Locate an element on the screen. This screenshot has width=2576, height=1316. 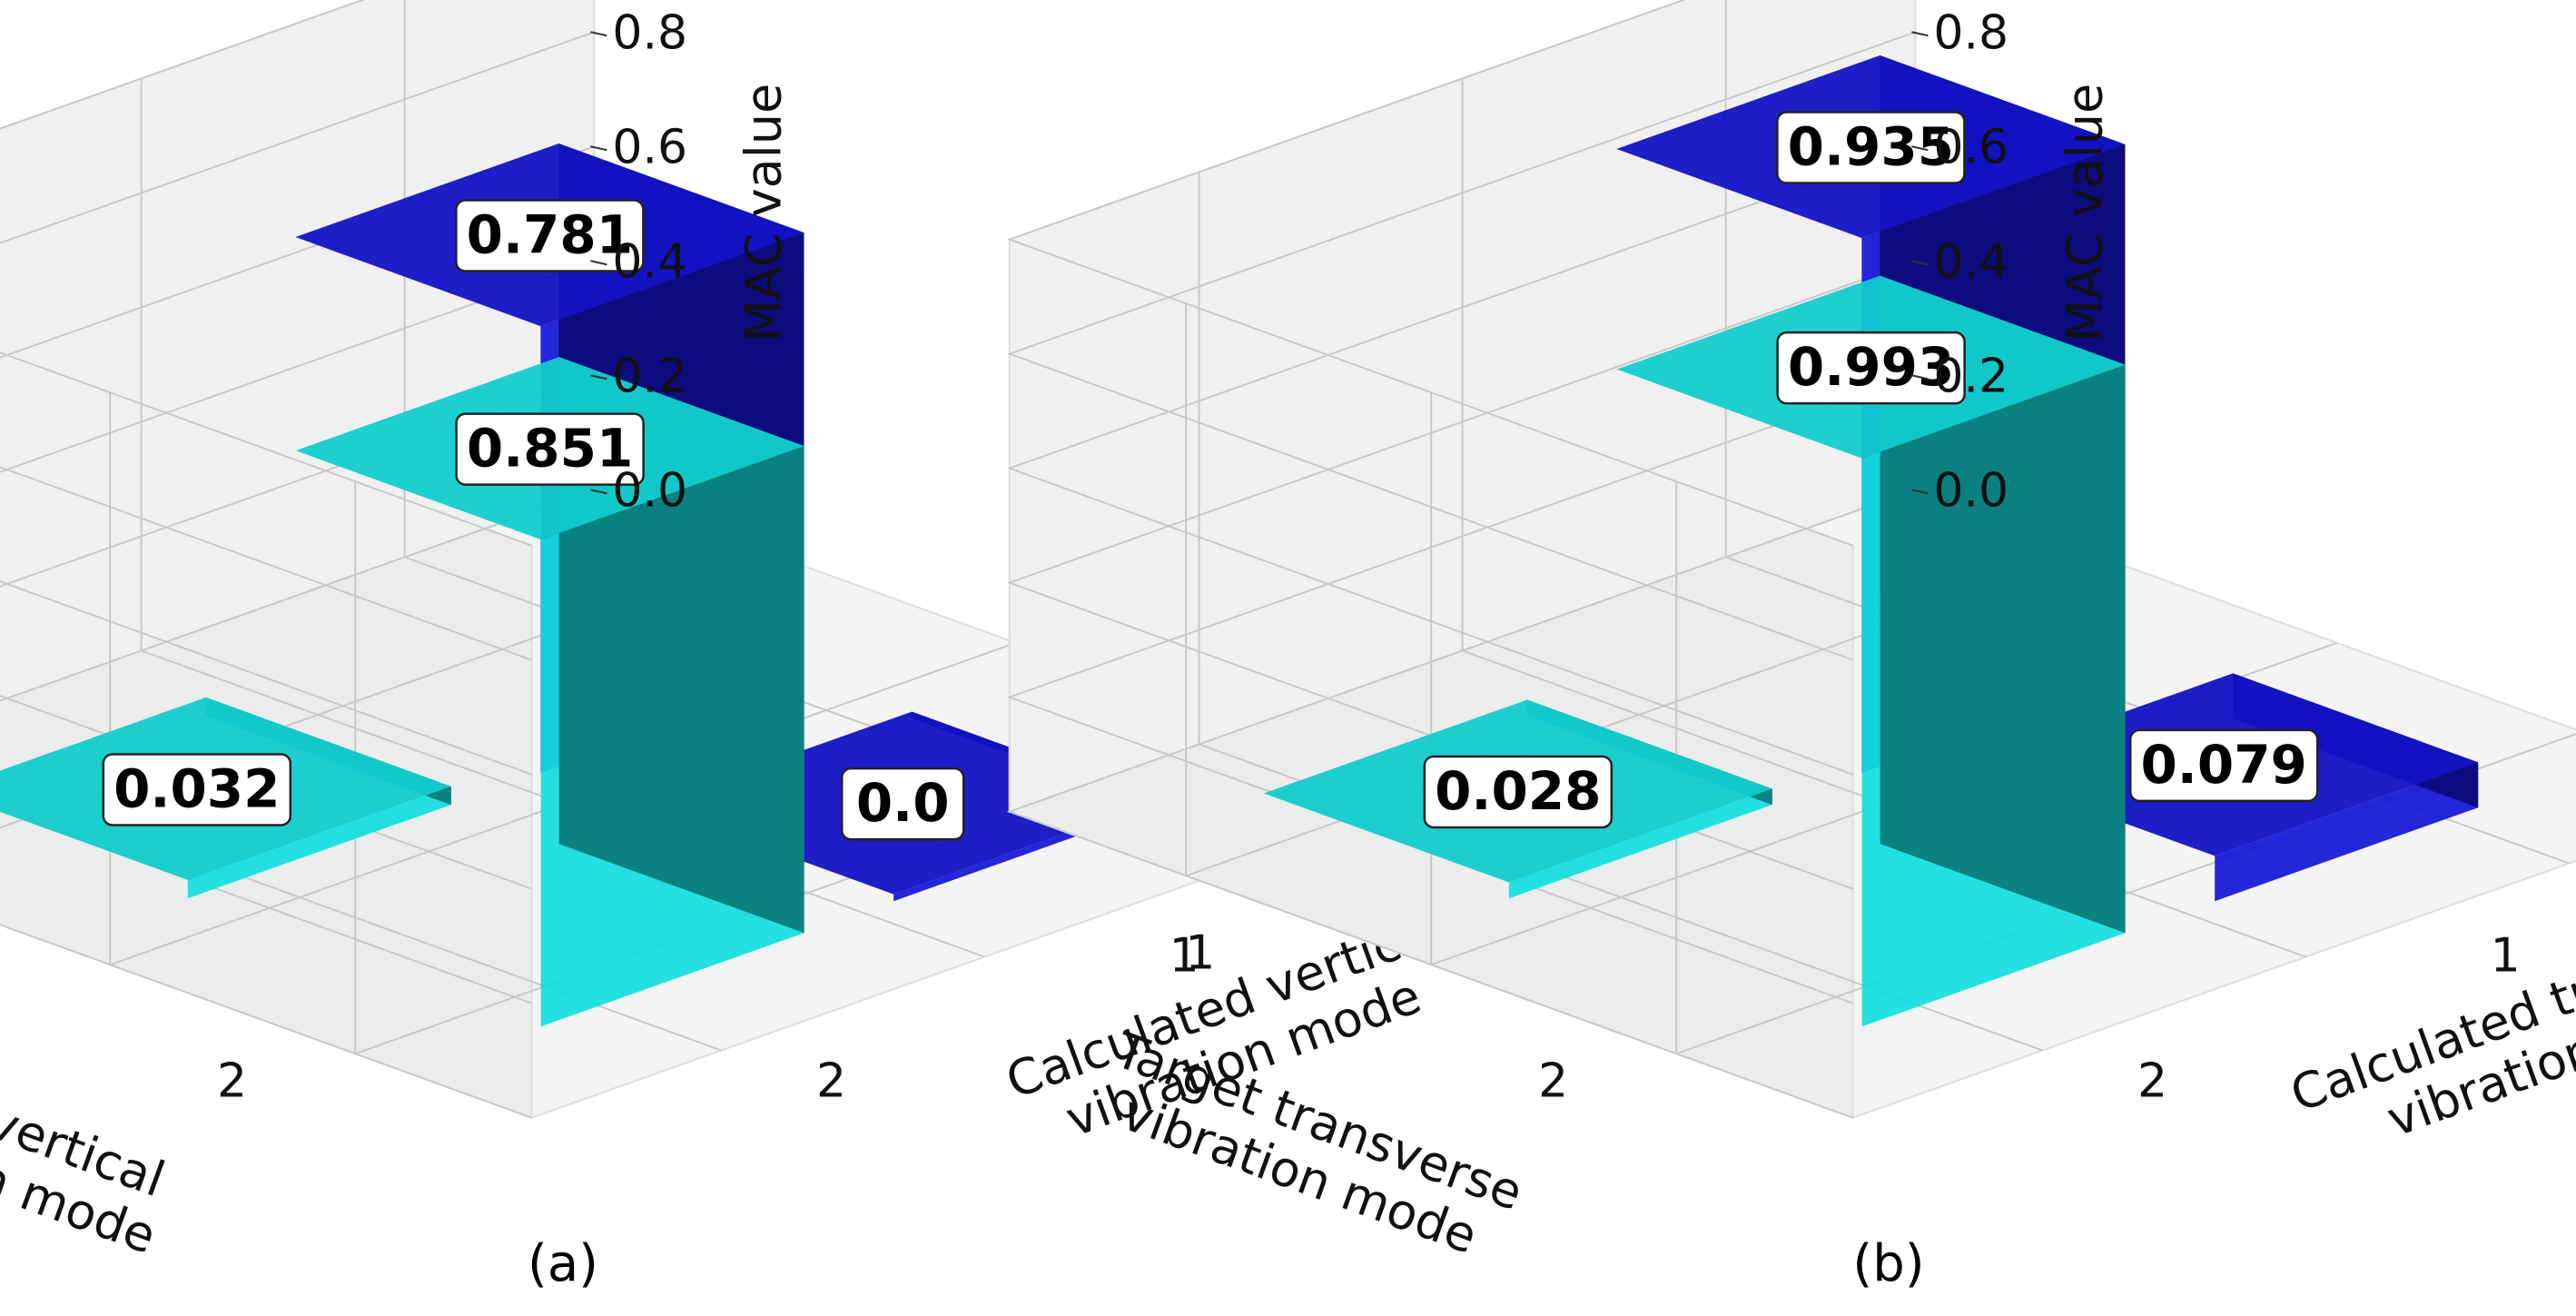
panel-caption-a: (a) is located at coordinates (563, 1263).